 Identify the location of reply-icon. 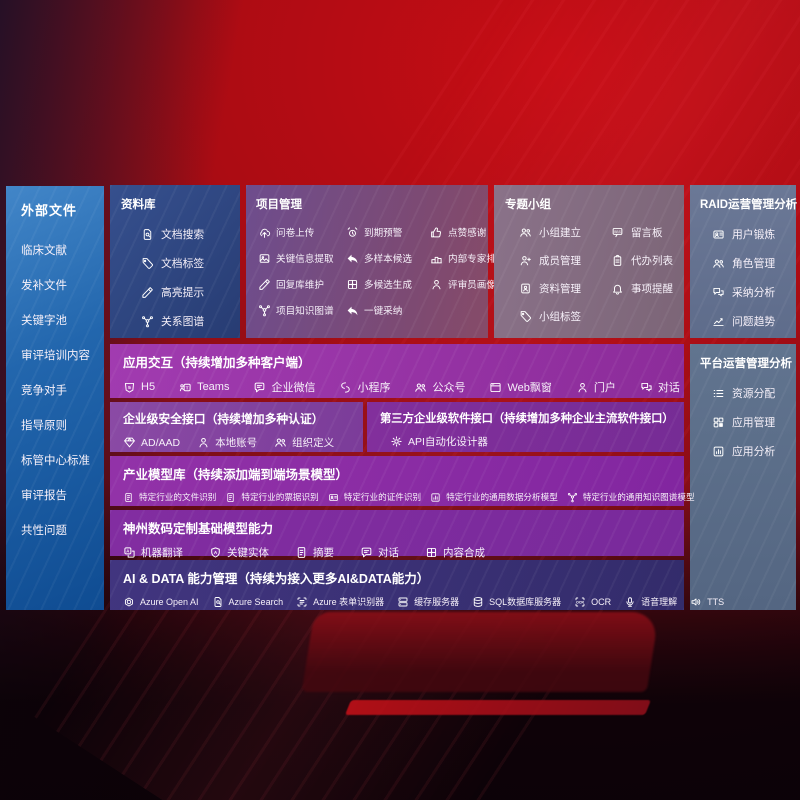
(352, 258).